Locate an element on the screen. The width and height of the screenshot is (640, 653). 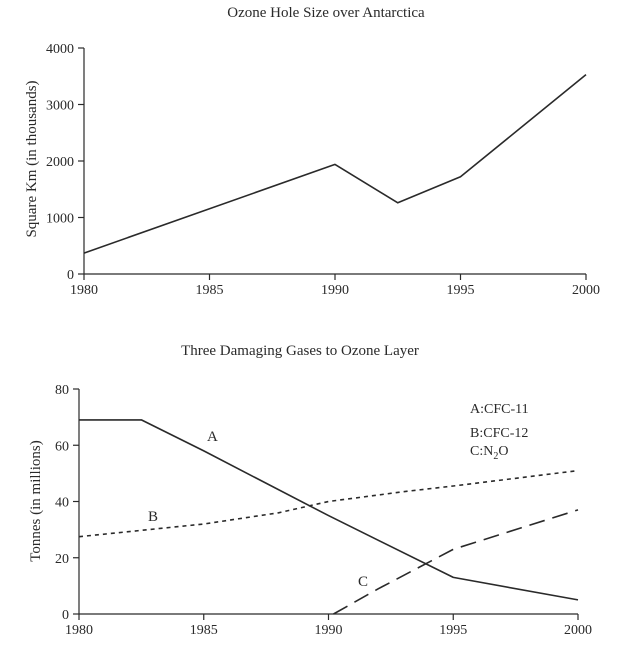
series-label-b: B is located at coordinates (153, 517).